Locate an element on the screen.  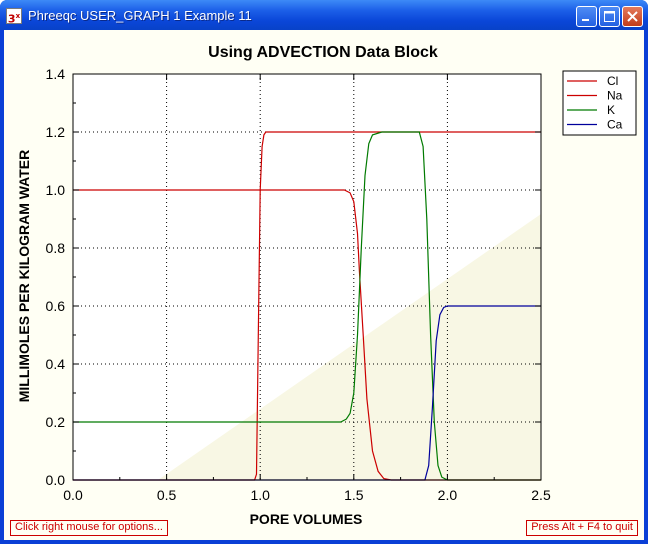
title-bar: 3x Phreeqc USER_GRAPH 1 Example 11 is located at coordinates (324, 15).